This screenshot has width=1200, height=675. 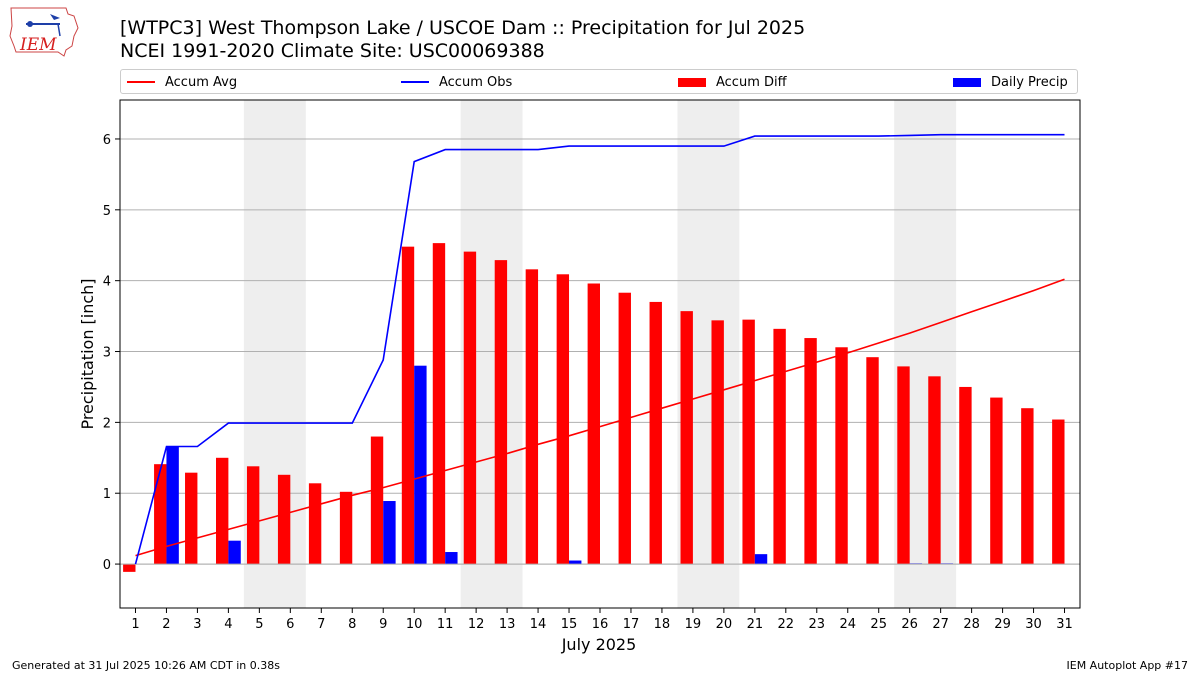 I want to click on legend-label-accum-avg: Accum Avg, so click(x=201, y=82).